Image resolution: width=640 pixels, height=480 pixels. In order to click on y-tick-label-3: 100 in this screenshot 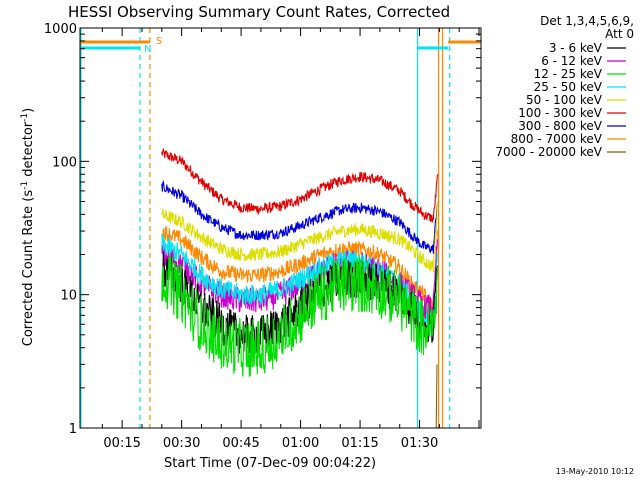, I will do `click(64, 162)`.